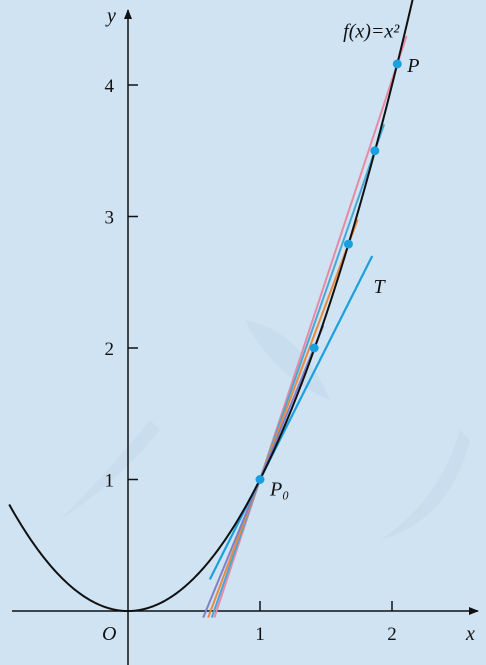  Describe the element at coordinates (110, 481) in the screenshot. I see `y-tick-label: 1` at that location.